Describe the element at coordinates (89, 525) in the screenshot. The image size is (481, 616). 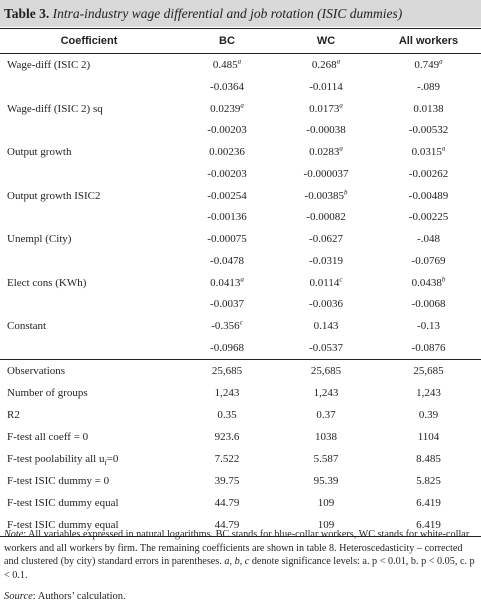
I see `statistic-label-cell: F-test ISIC dummy equal` at that location.